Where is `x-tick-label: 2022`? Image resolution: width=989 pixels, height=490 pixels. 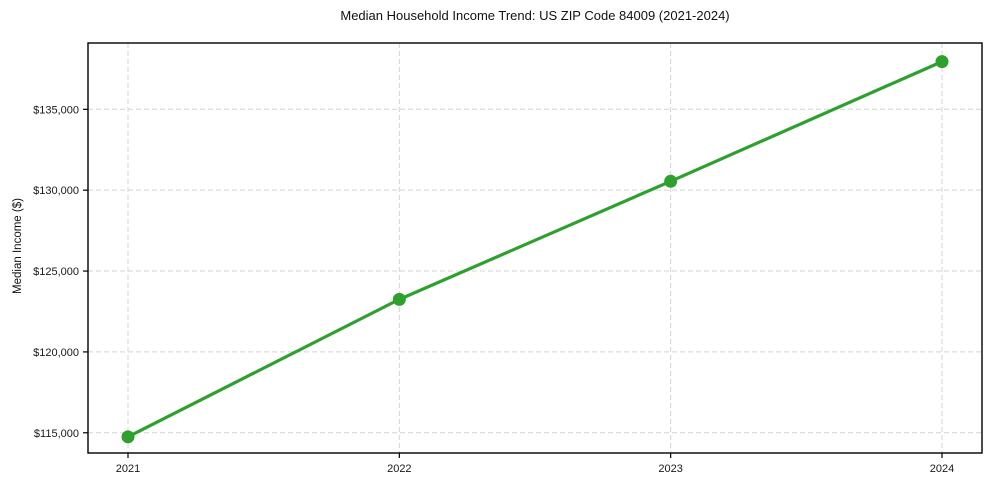
x-tick-label: 2022 is located at coordinates (399, 469).